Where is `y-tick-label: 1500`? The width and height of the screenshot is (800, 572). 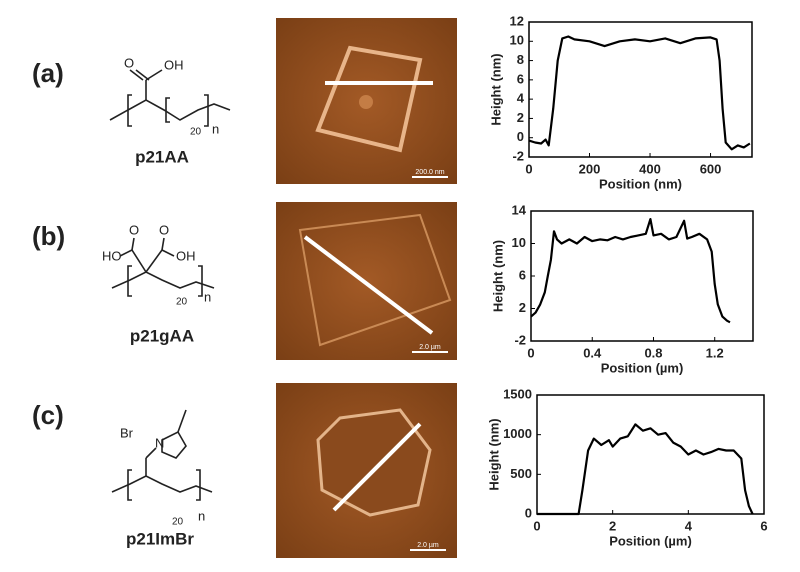 y-tick-label: 1500 is located at coordinates (517, 393).